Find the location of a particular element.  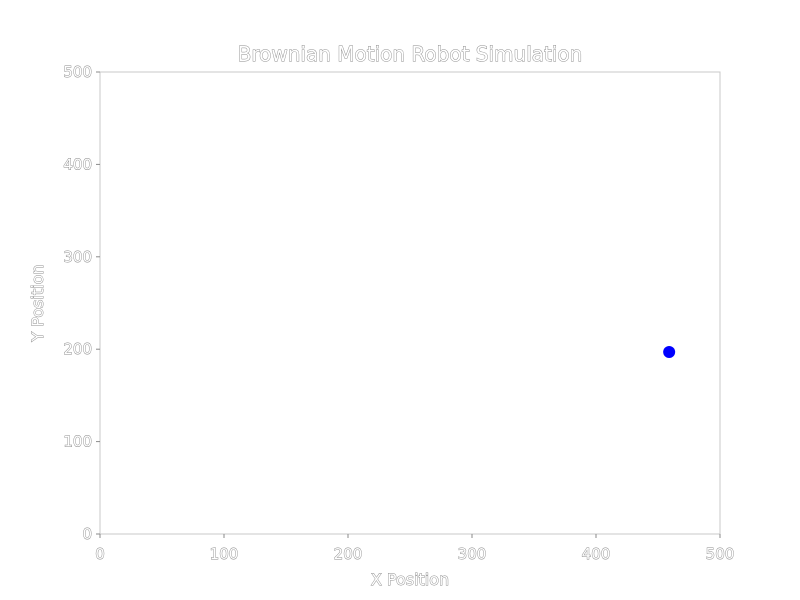

data-points is located at coordinates (669, 351).